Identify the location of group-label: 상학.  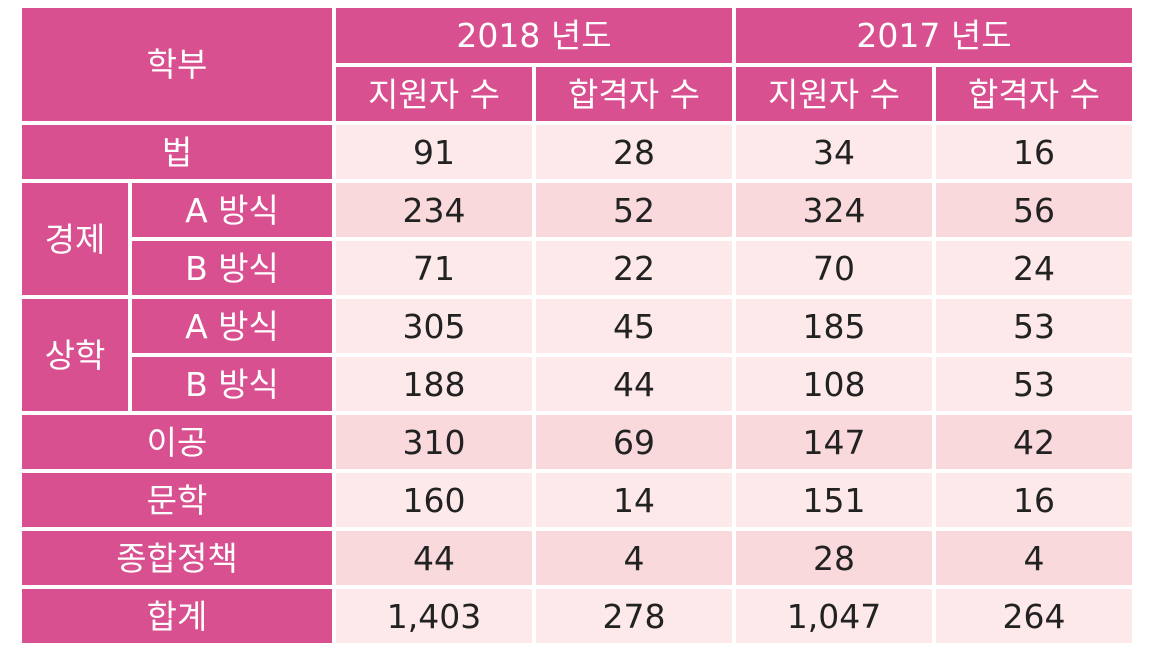
(75, 355).